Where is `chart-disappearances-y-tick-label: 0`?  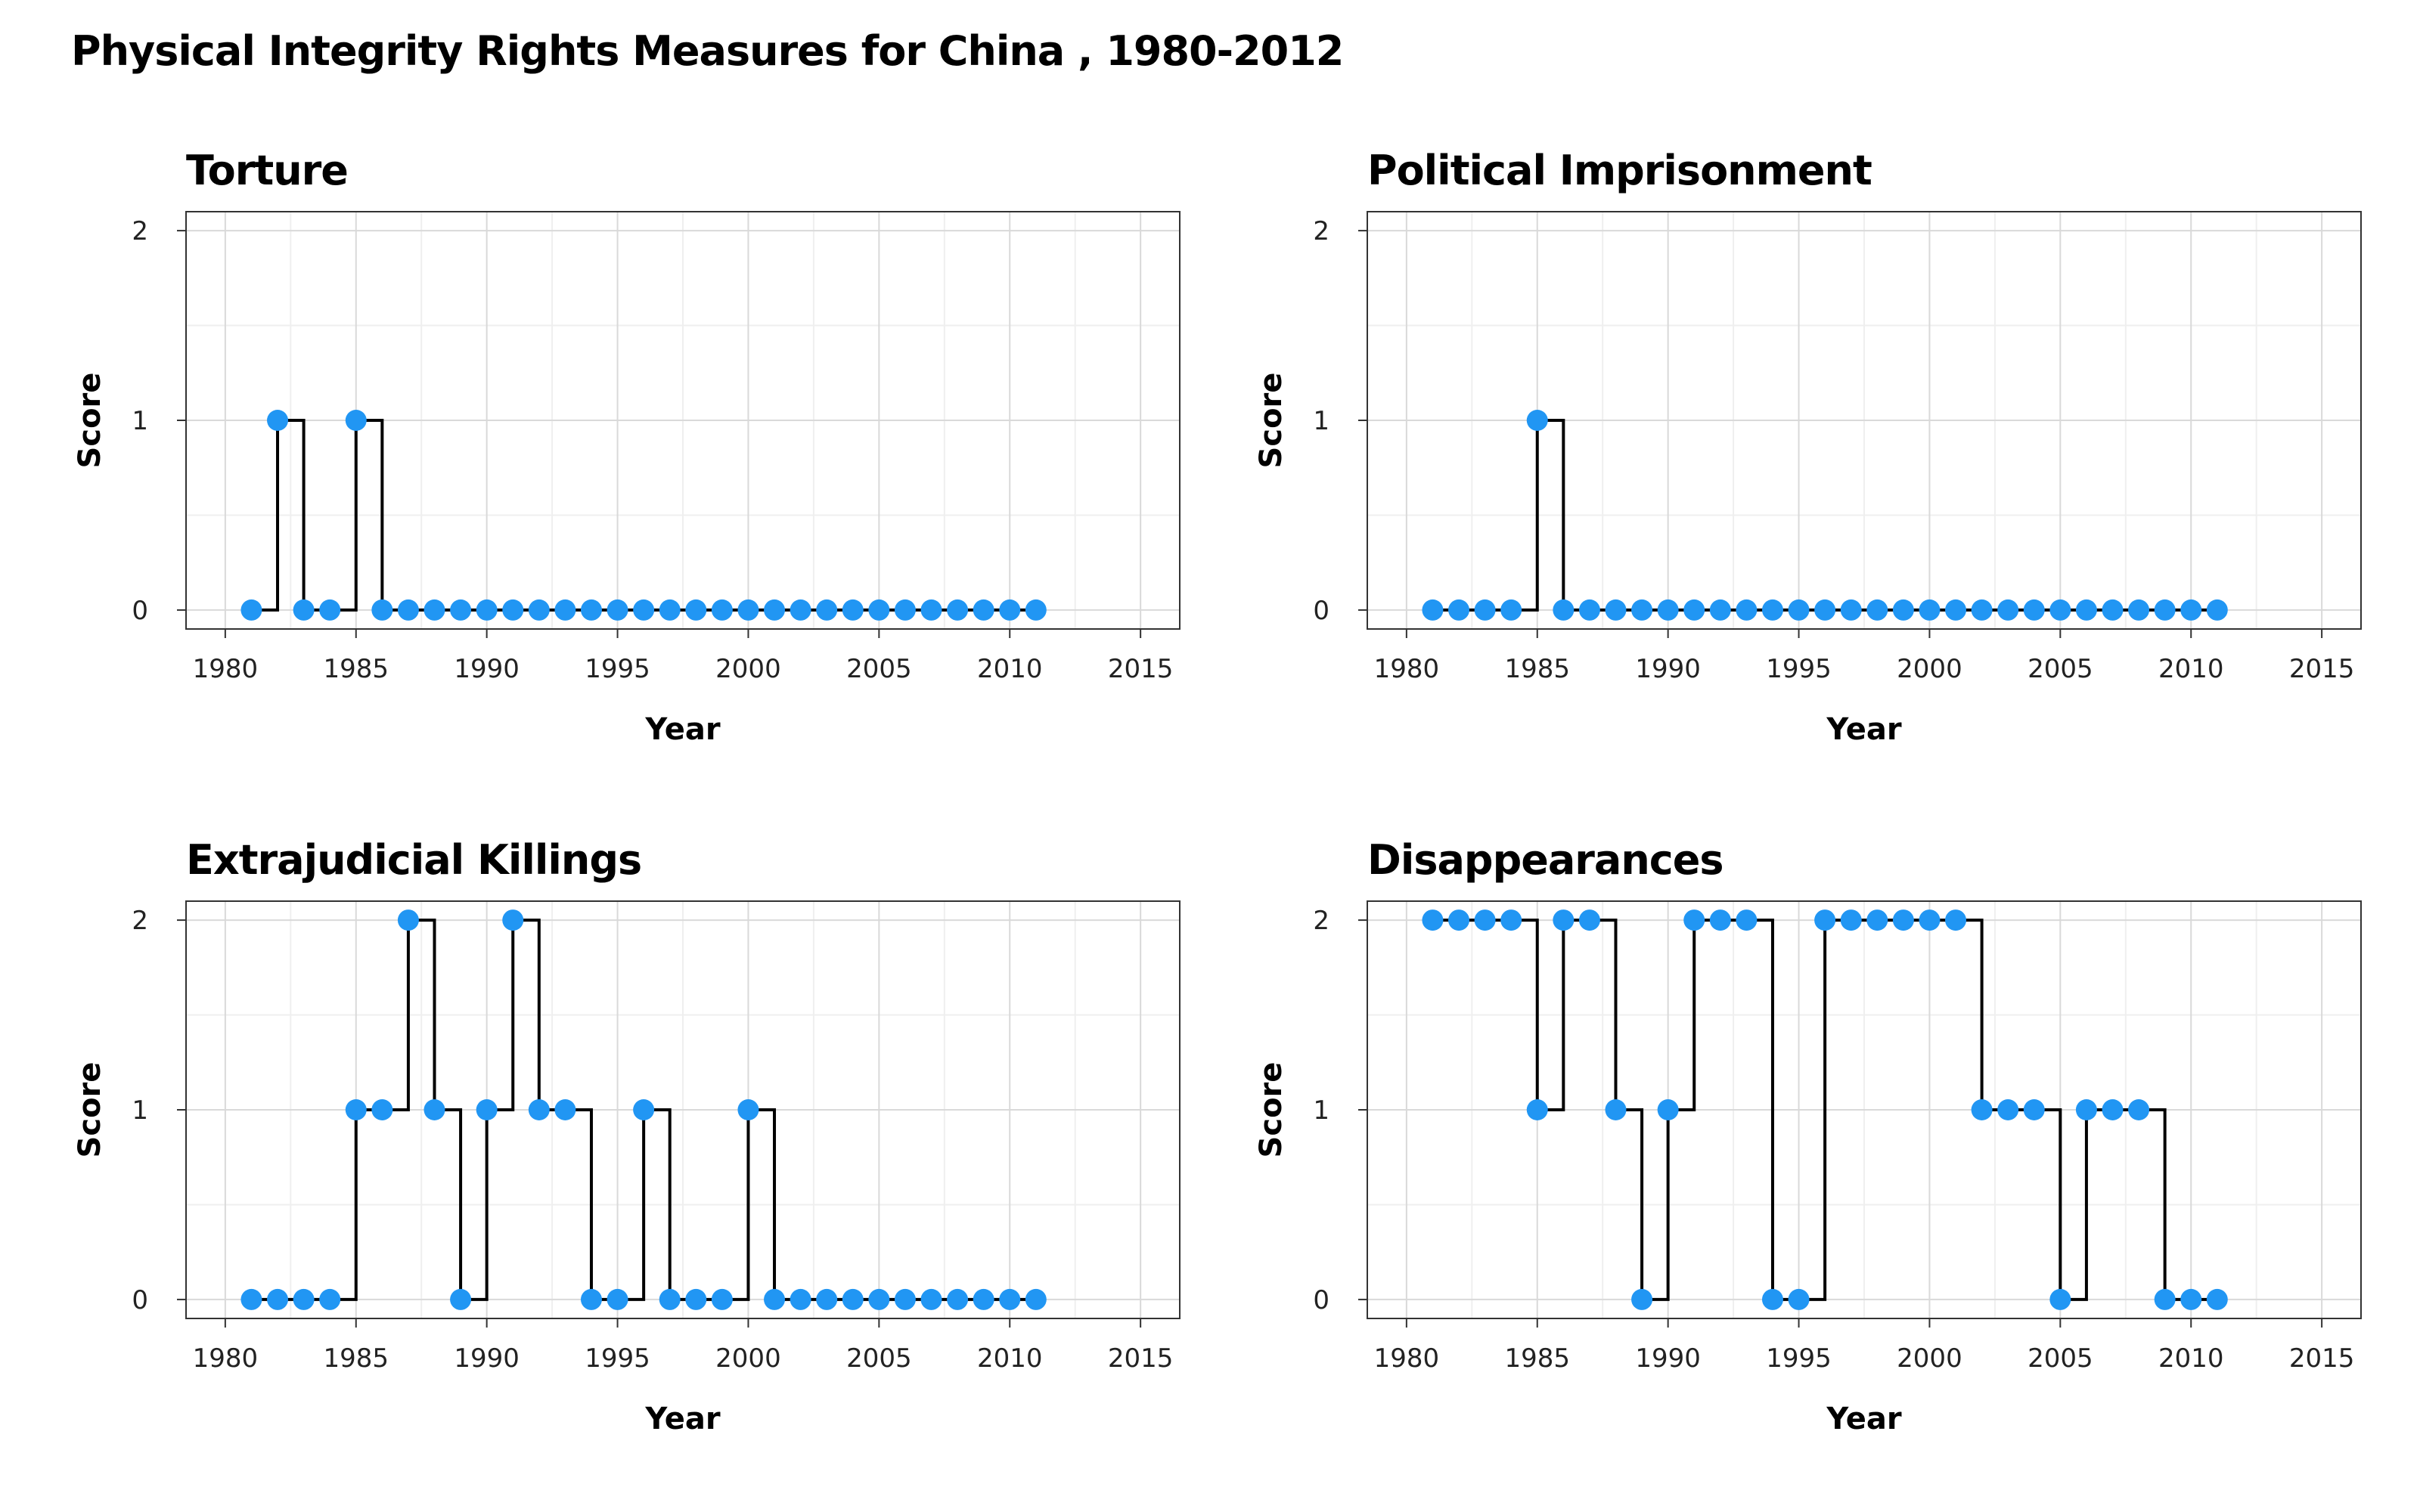
chart-disappearances-y-tick-label: 0 is located at coordinates (1321, 1300).